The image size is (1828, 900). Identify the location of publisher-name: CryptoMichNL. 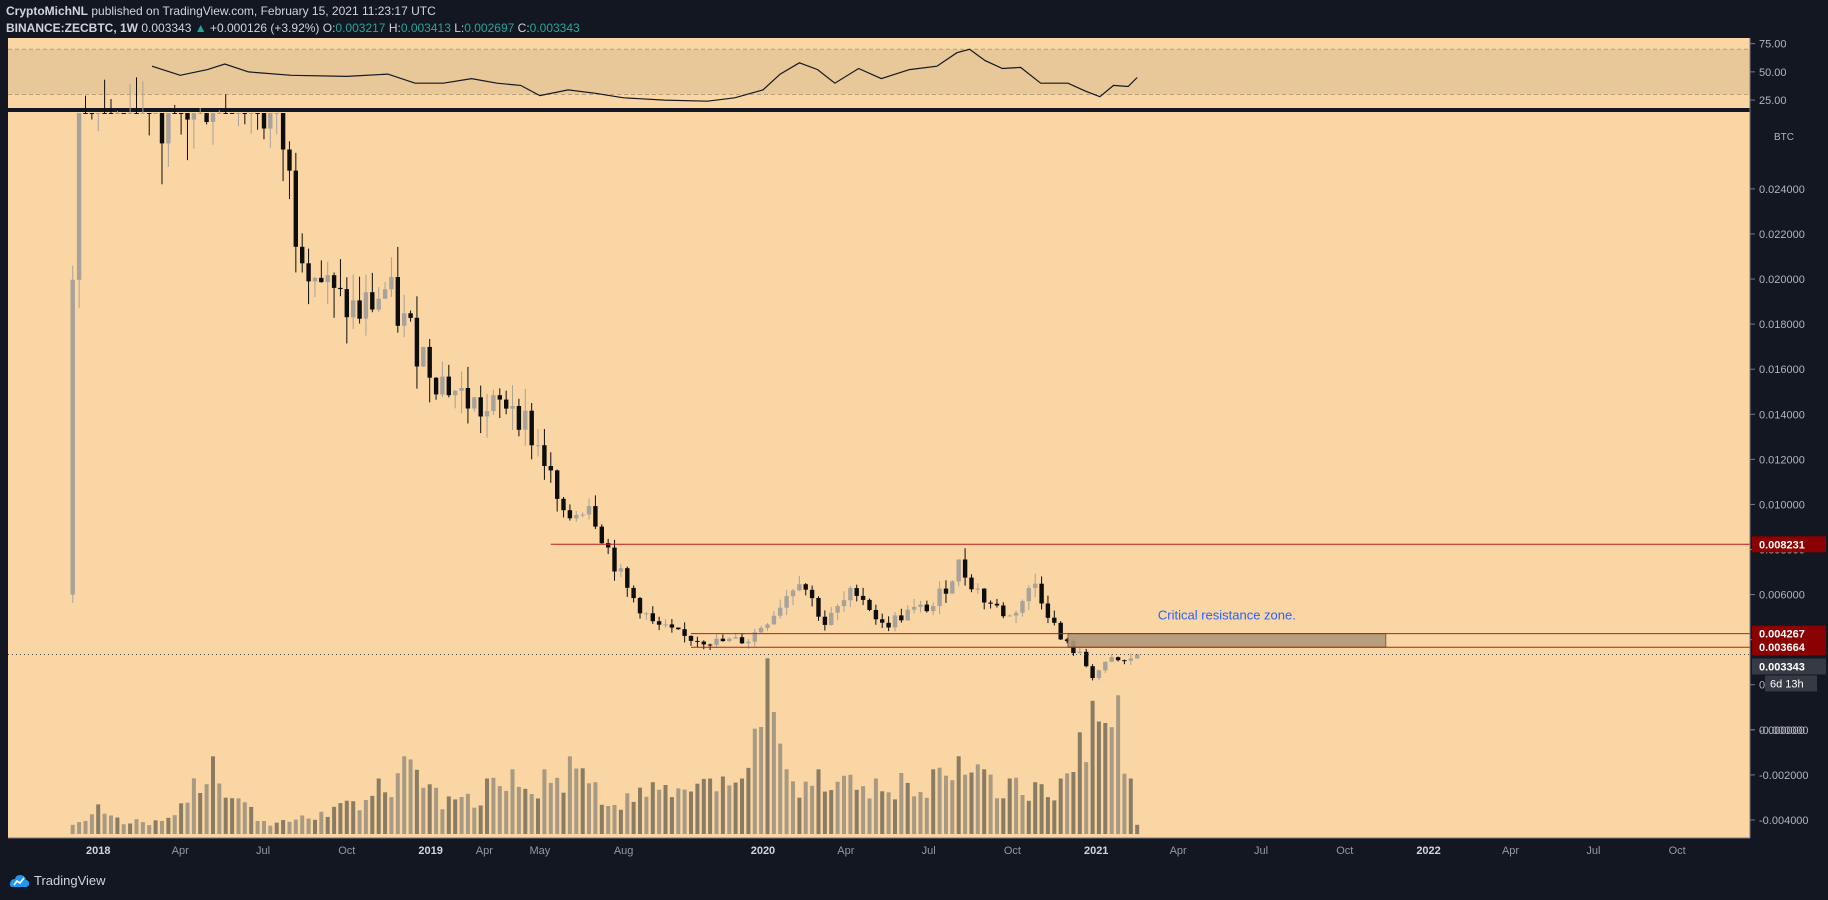
(47, 11).